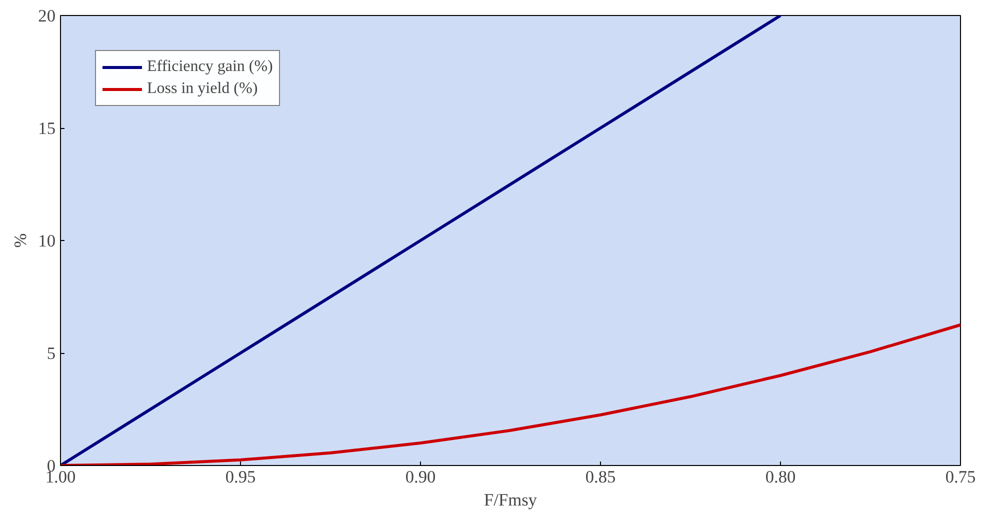 The image size is (993, 519). Describe the element at coordinates (47, 128) in the screenshot. I see `y-tick-label: 15` at that location.